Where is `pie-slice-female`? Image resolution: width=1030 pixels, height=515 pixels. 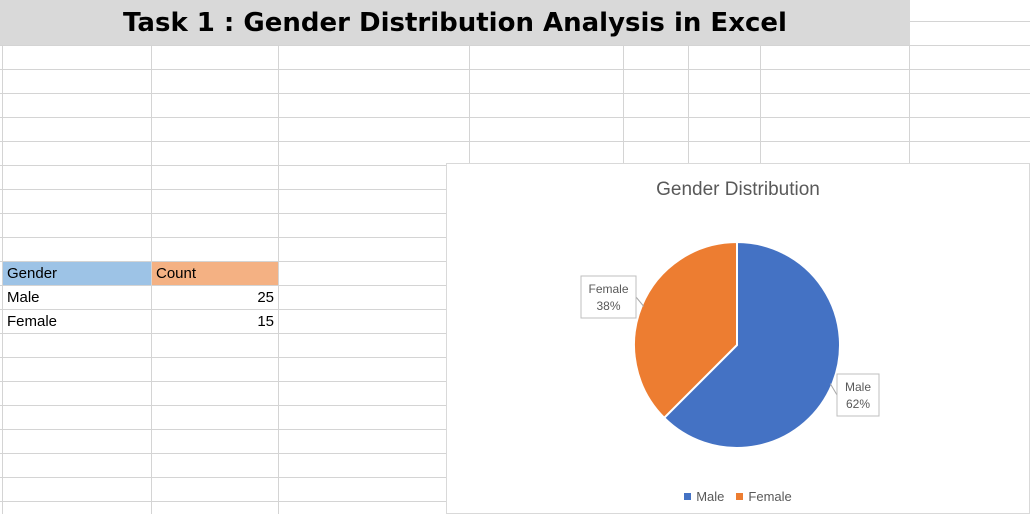
pie-slice-female is located at coordinates (685, 330).